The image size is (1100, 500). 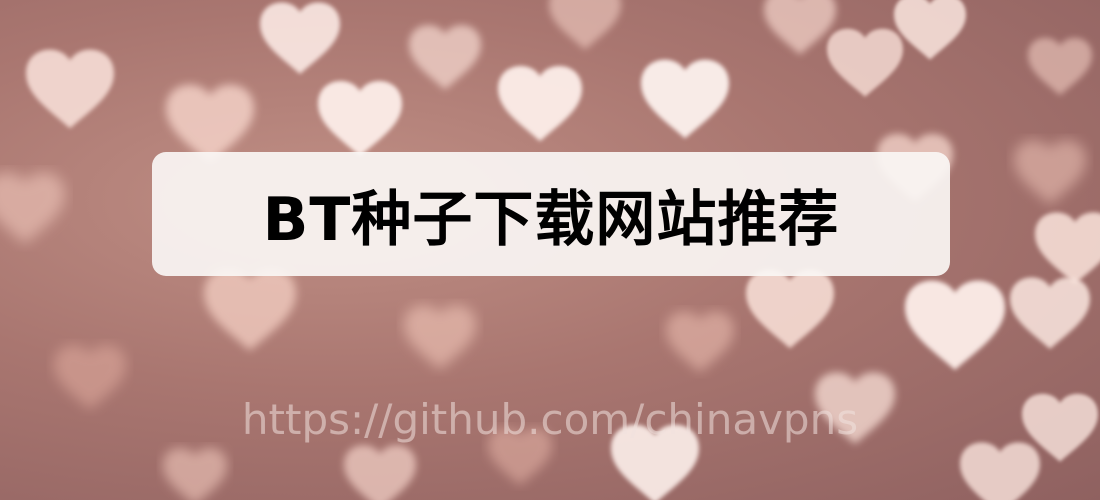 I want to click on watermark-url: https://github.com/chinavpns, so click(x=550, y=419).